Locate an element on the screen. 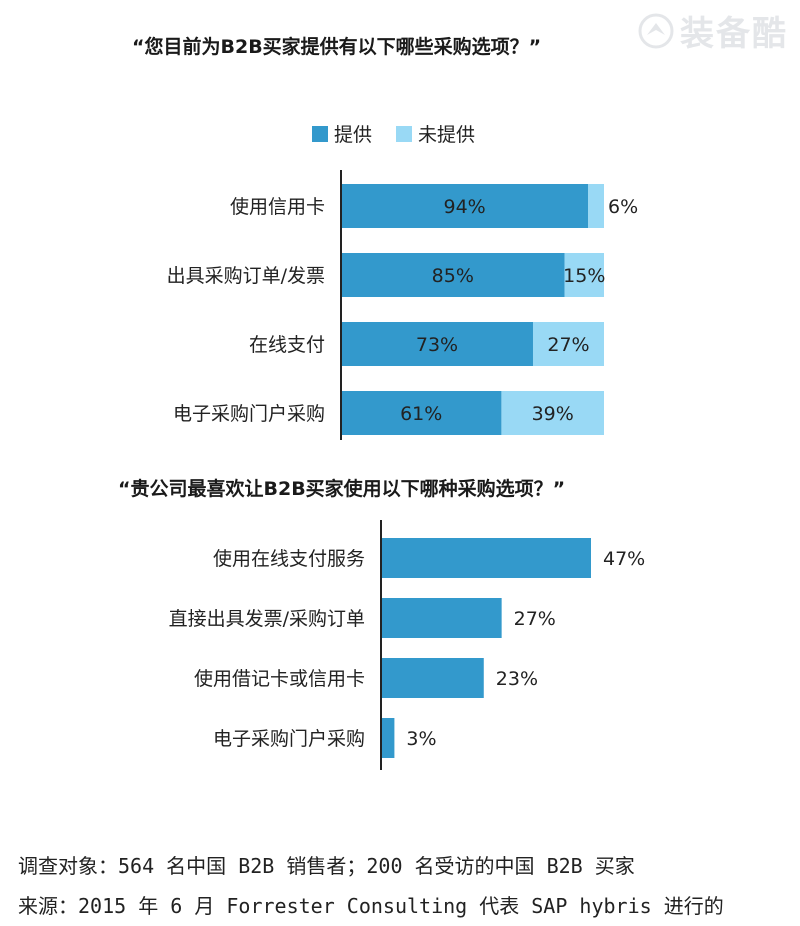 The width and height of the screenshot is (800, 926). chart1-title: “您目前为B2B买家提供有以下哪些采购选项？” is located at coordinates (337, 47).